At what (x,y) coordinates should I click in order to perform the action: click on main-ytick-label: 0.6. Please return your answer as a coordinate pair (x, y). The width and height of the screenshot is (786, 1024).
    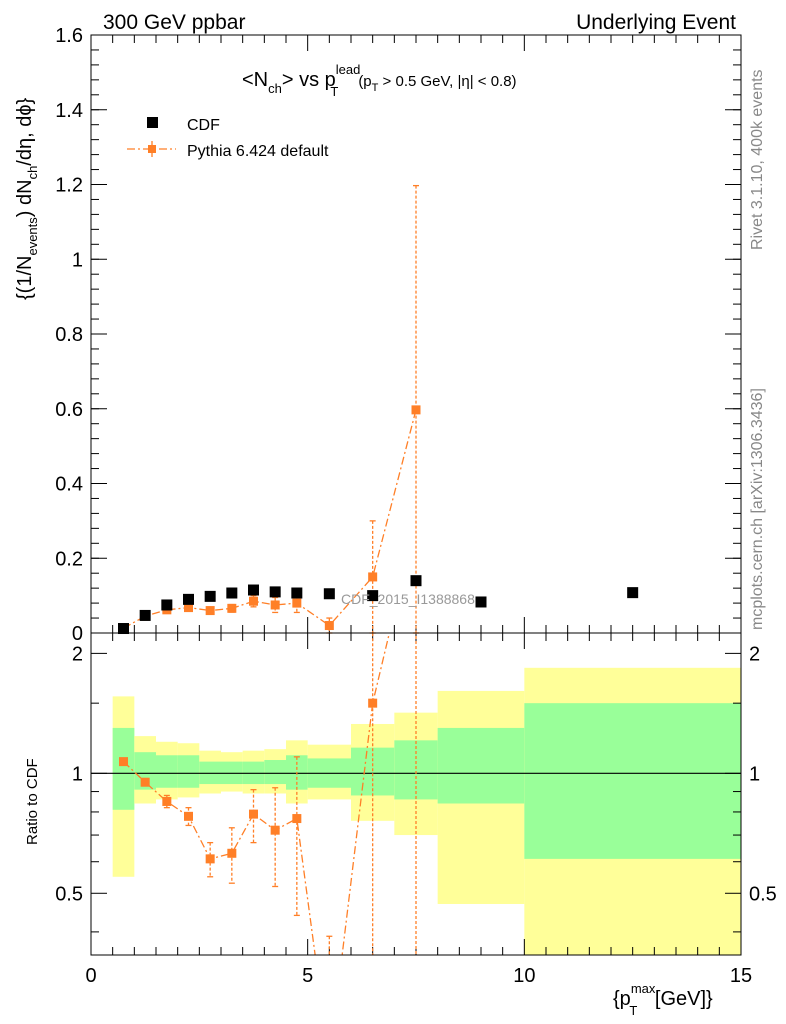
    Looking at the image, I should click on (69, 410).